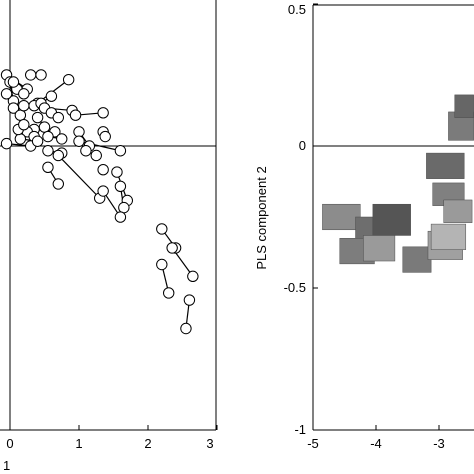 This screenshot has height=474, width=474. Describe the element at coordinates (439, 443) in the screenshot. I see `x-tick-label: -3` at that location.